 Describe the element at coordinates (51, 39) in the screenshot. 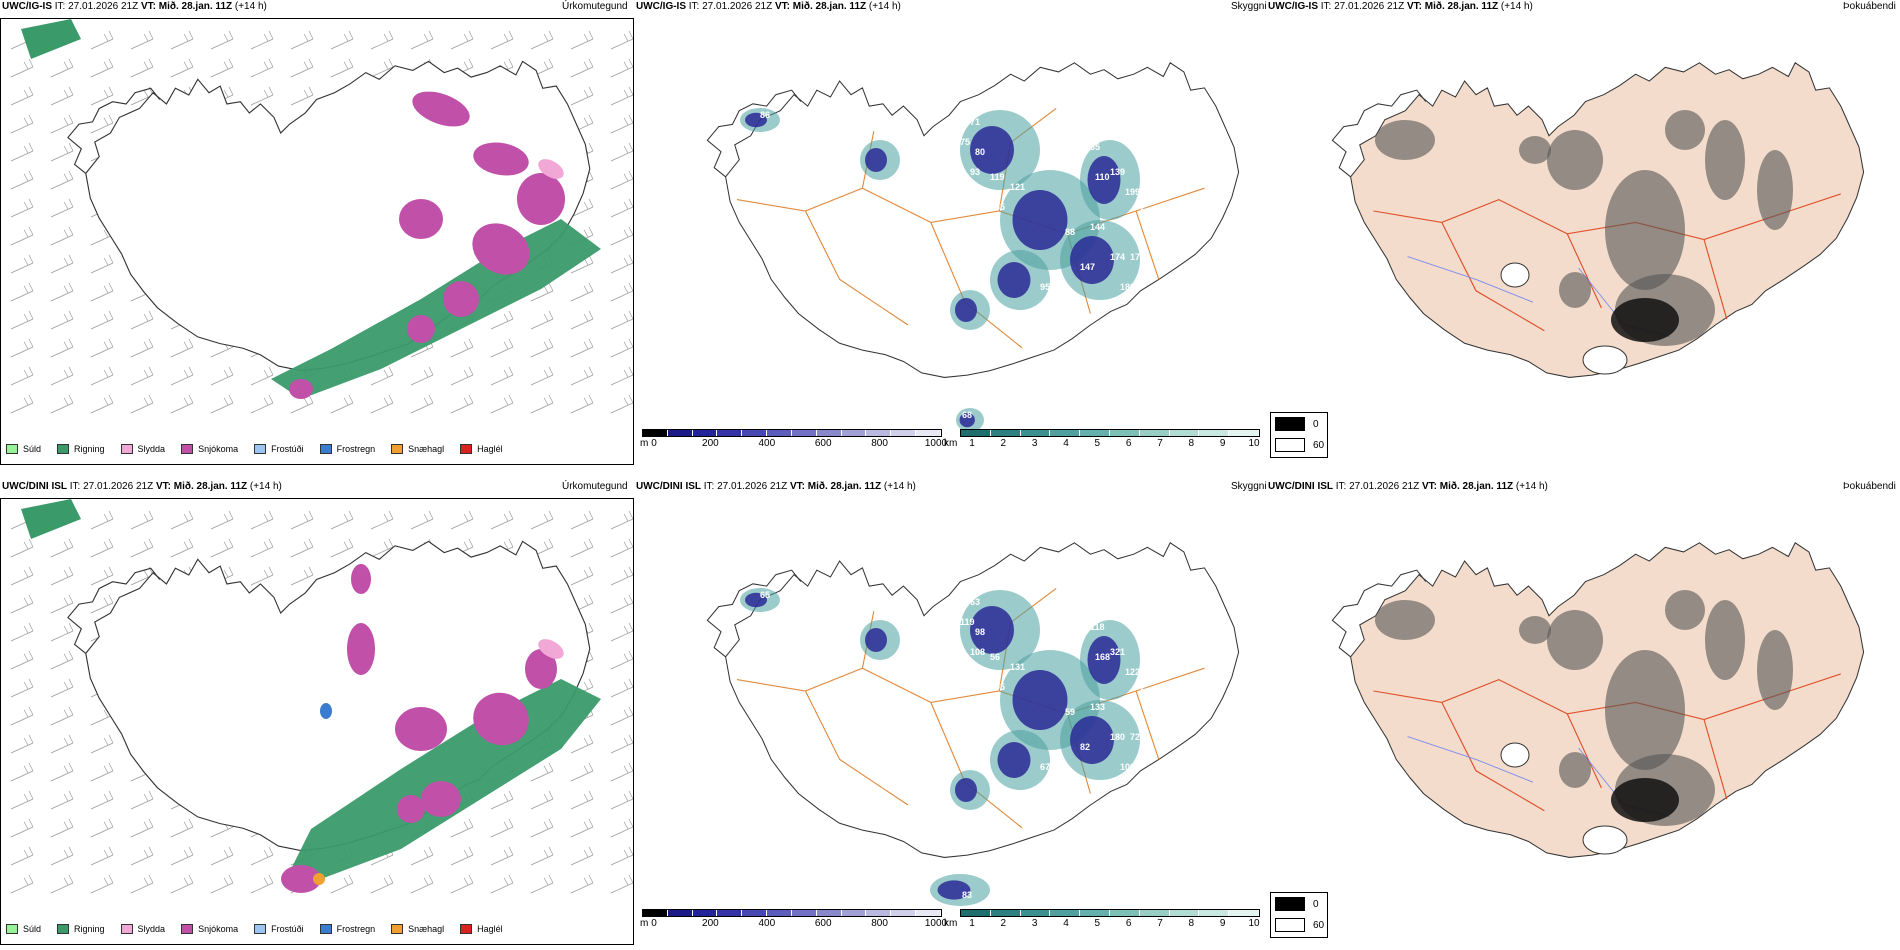

I see `rain-area` at that location.